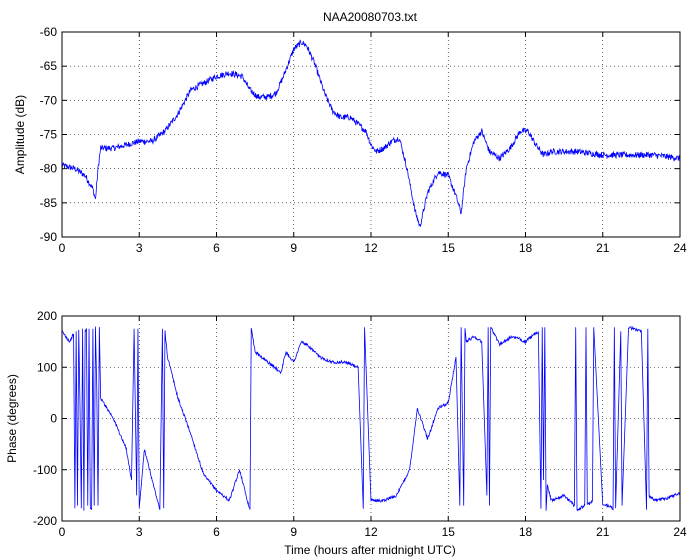 The height and width of the screenshot is (560, 693). Describe the element at coordinates (370, 17) in the screenshot. I see `chart-title: NAA20080703.txt` at that location.